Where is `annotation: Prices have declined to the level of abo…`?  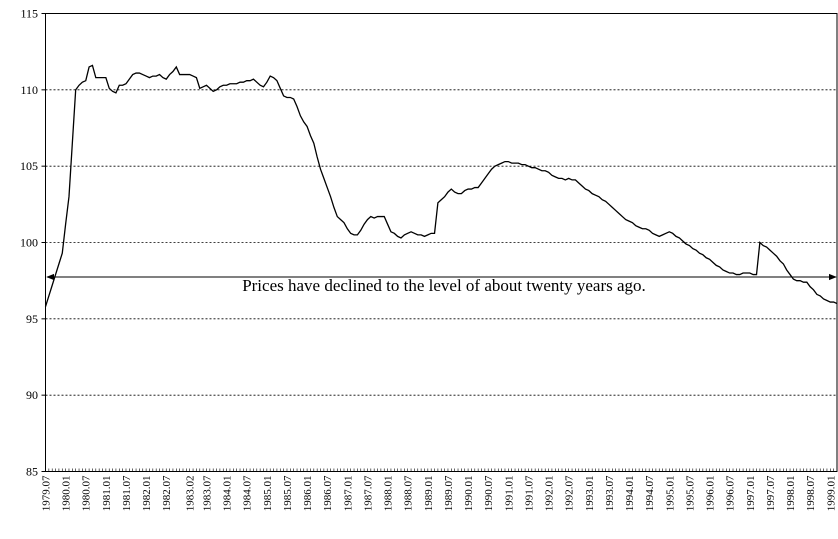
annotation: Prices have declined to the level of abo… is located at coordinates (444, 285).